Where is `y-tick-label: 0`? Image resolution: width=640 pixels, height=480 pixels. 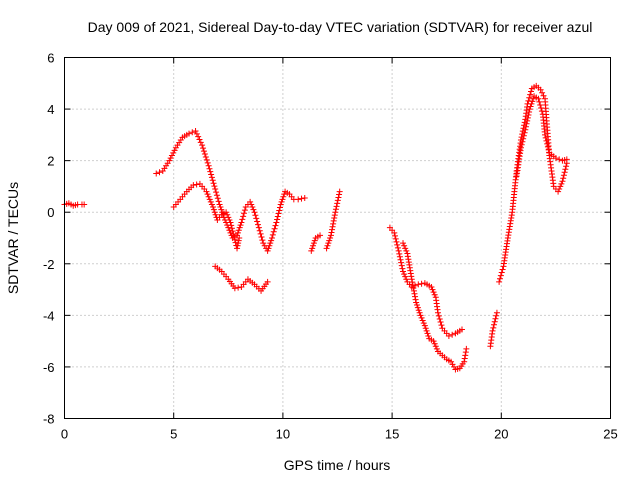
y-tick-label: 0 is located at coordinates (50, 212).